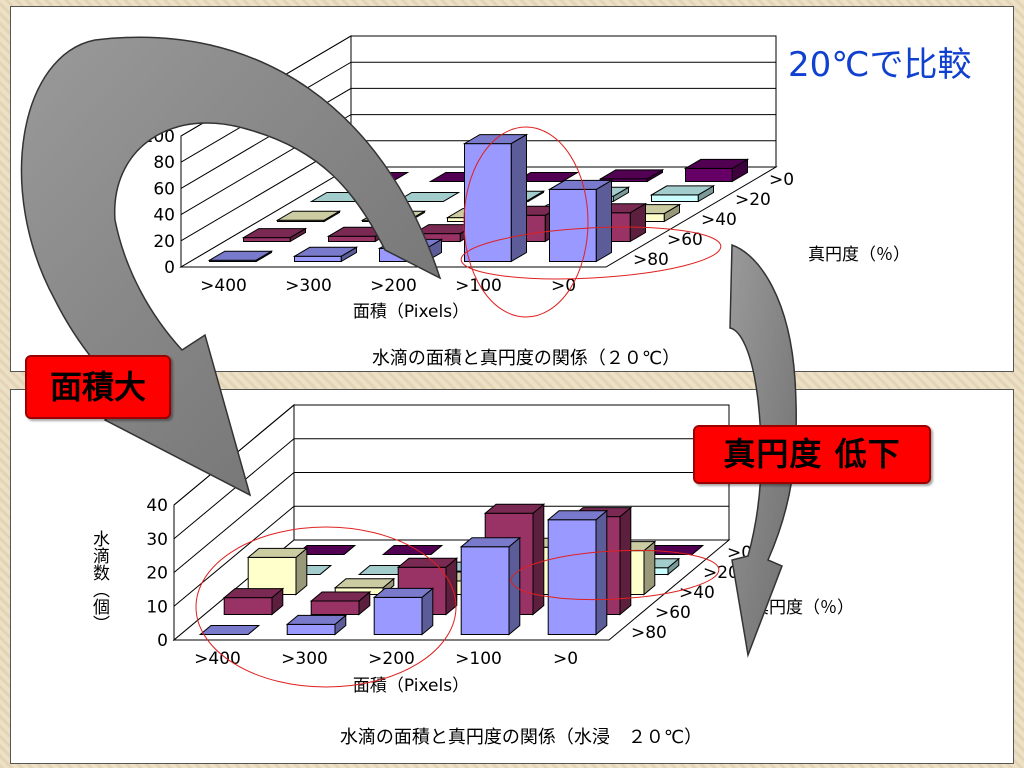 The image size is (1024, 768). What do you see at coordinates (159, 137) in the screenshot?
I see `y-tick-label: 100` at bounding box center [159, 137].